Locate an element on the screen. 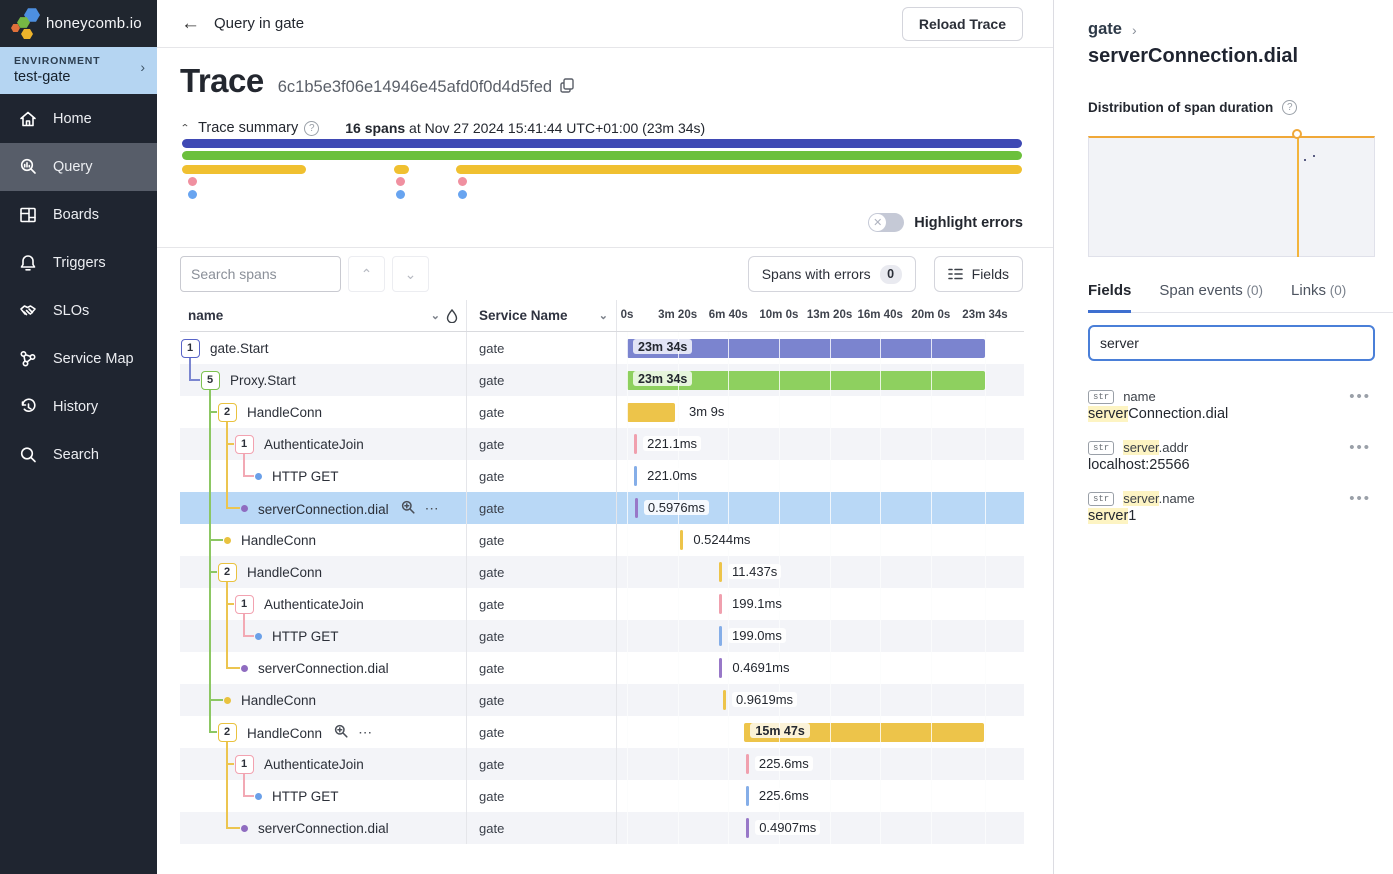 The height and width of the screenshot is (874, 1393). duration-marker-handle is located at coordinates (1296, 134).